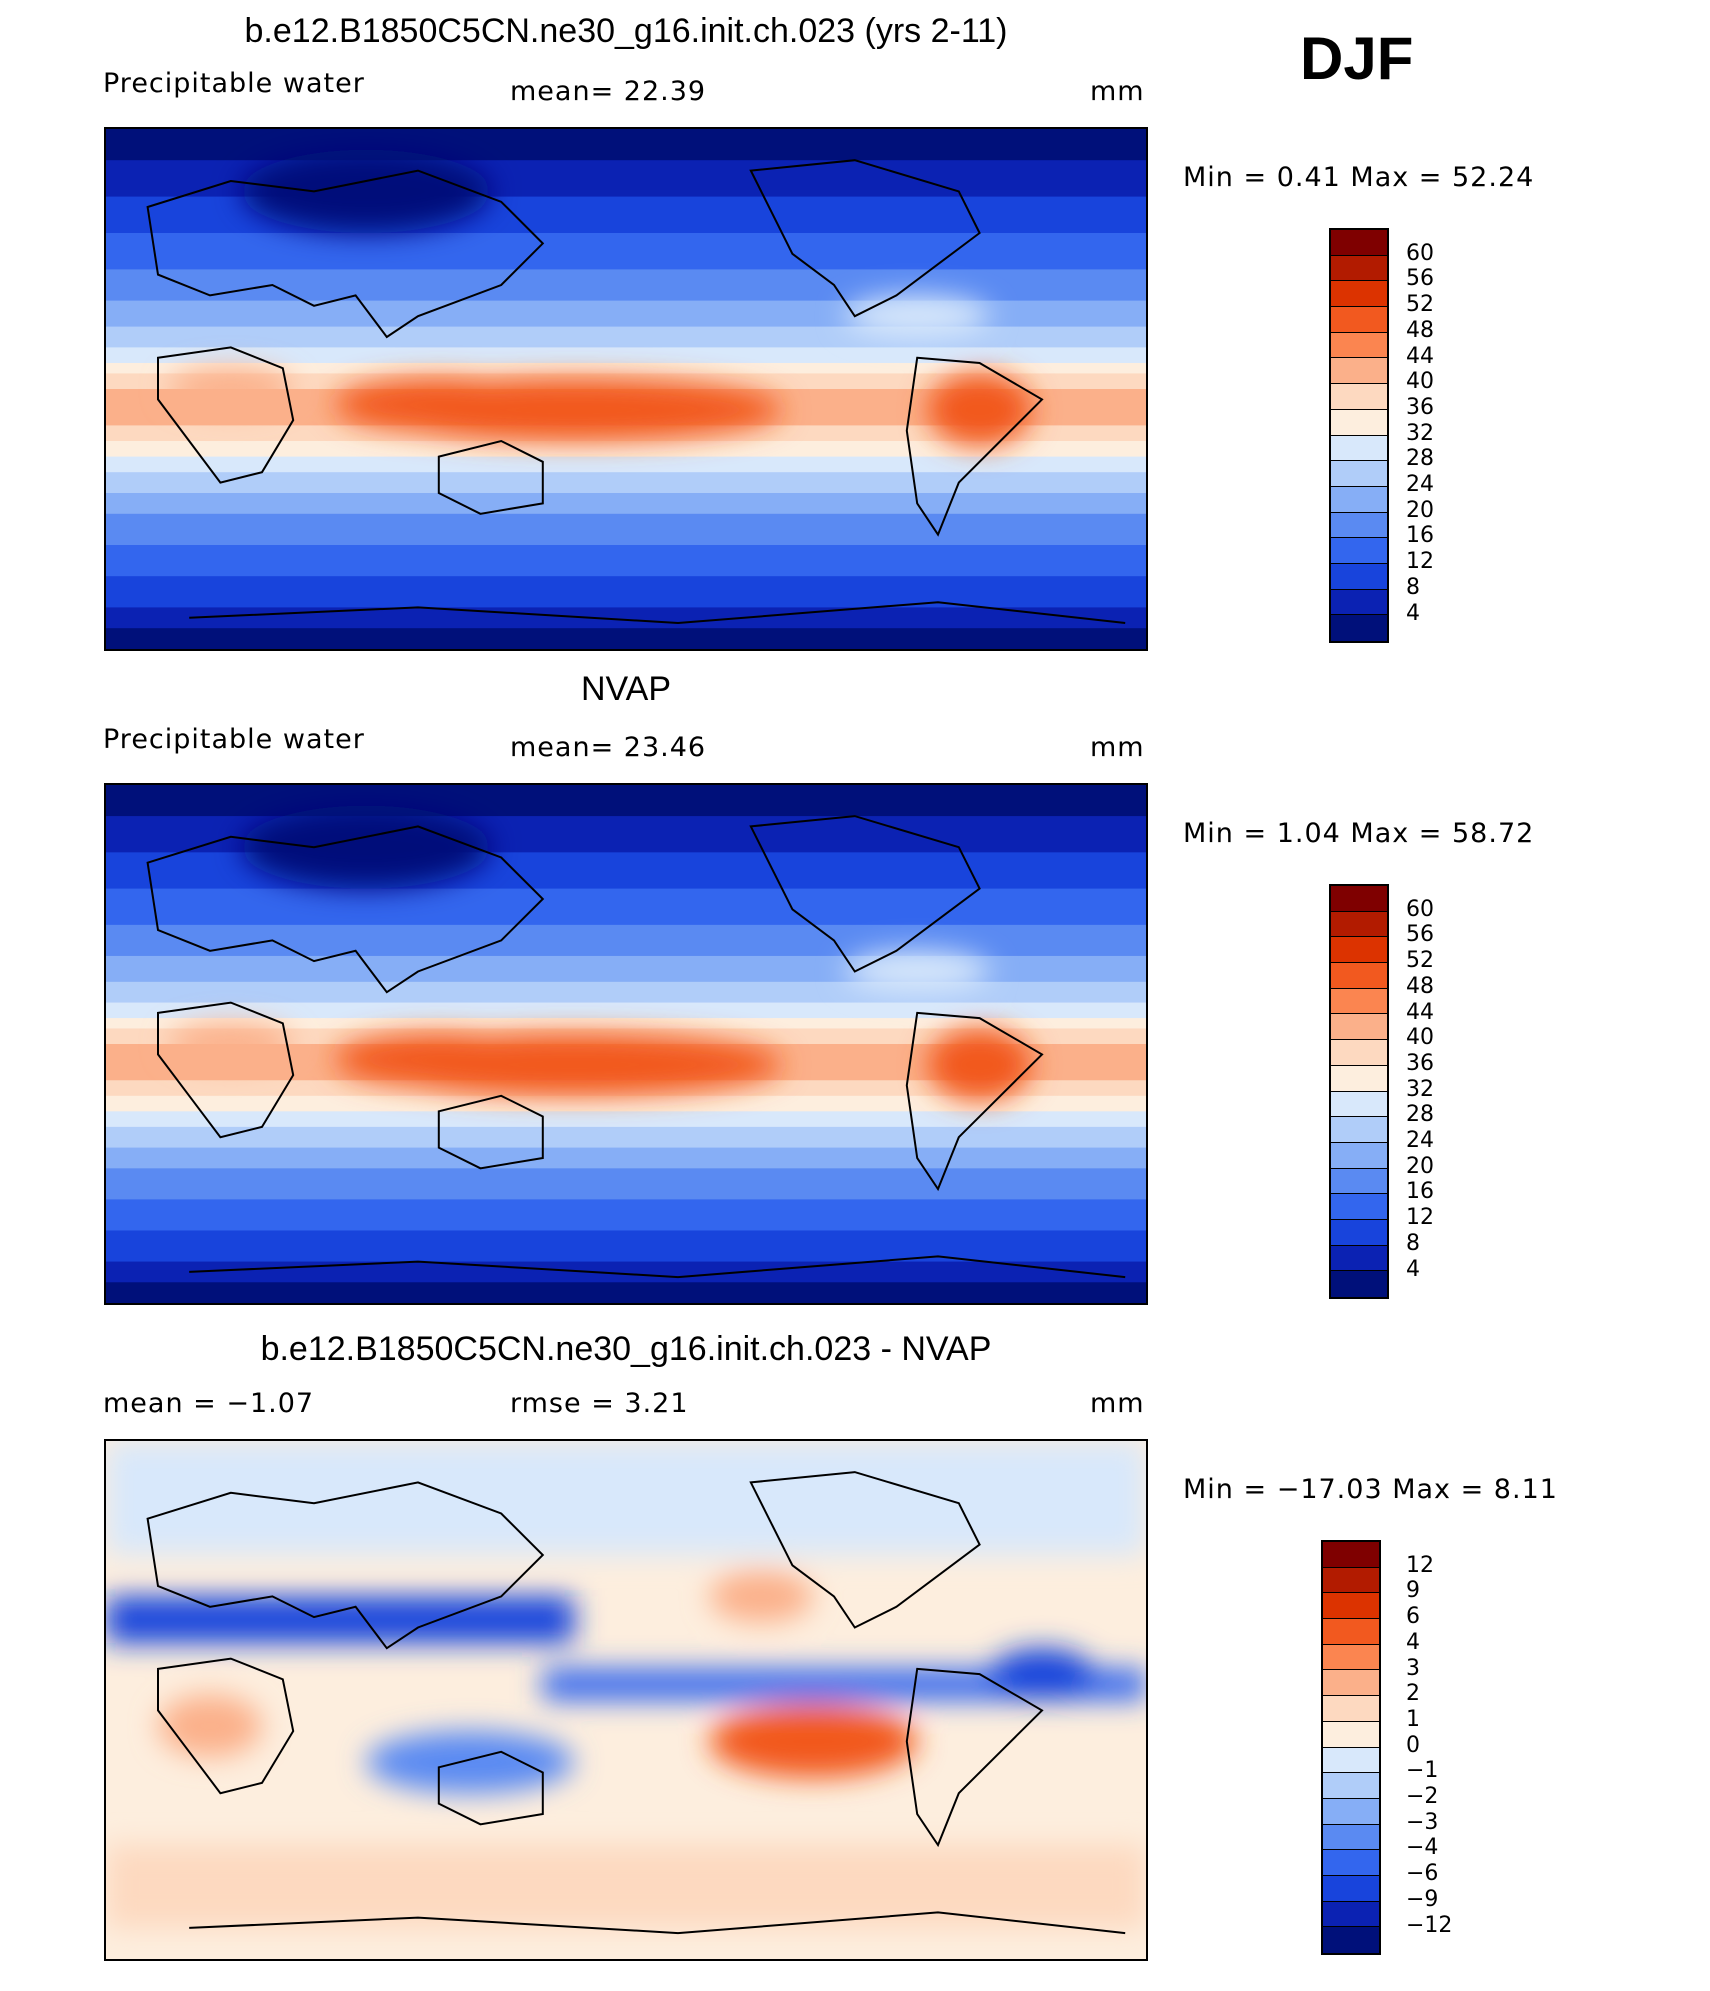 This screenshot has width=1710, height=1991. I want to click on colorbar-tick-label: −3, so click(1422, 1822).